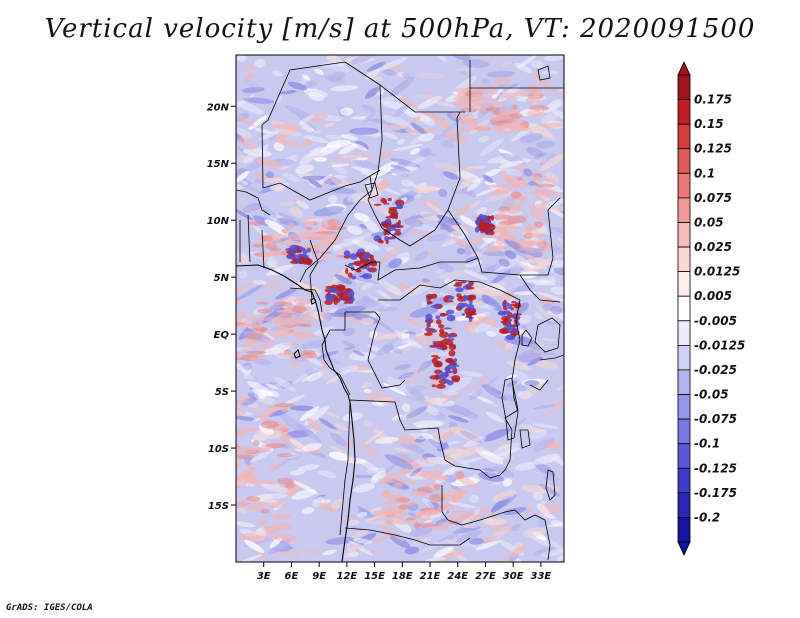 This screenshot has width=800, height=618. What do you see at coordinates (707, 517) in the screenshot?
I see `colorbar-label: -0.2` at bounding box center [707, 517].